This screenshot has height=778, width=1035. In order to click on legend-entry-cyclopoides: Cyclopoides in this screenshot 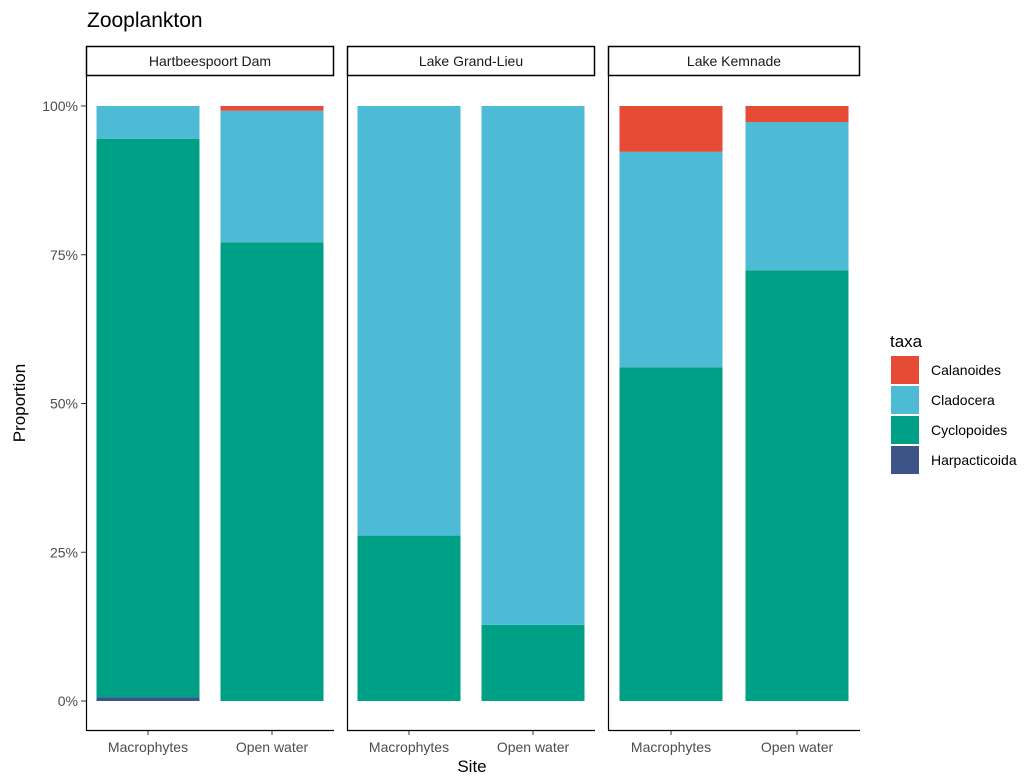, I will do `click(949, 430)`.